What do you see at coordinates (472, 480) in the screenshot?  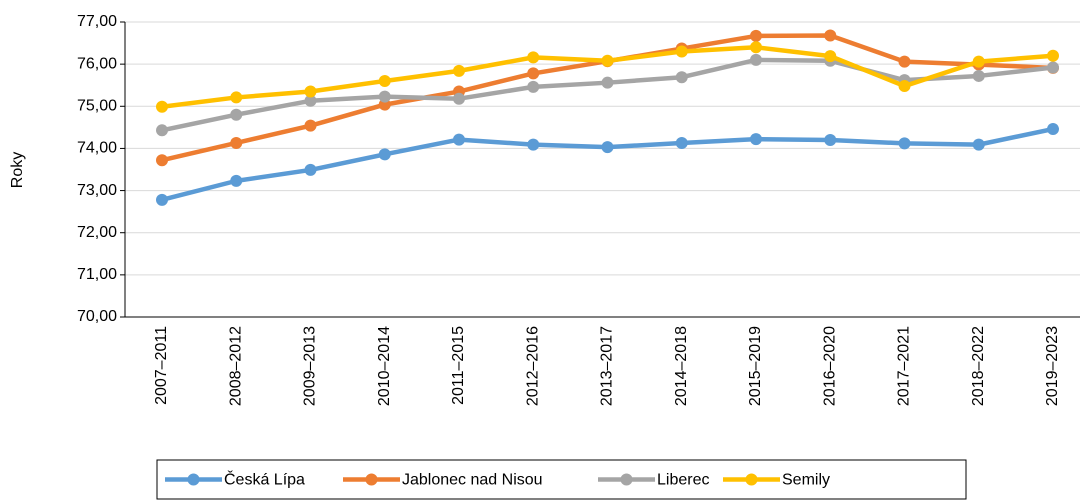 I see `legend-label: Jablonec nad Nisou` at bounding box center [472, 480].